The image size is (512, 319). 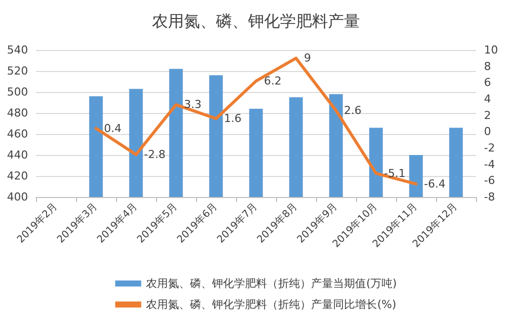 What do you see at coordinates (17, 197) in the screenshot?
I see `y-tick-label: 400` at bounding box center [17, 197].